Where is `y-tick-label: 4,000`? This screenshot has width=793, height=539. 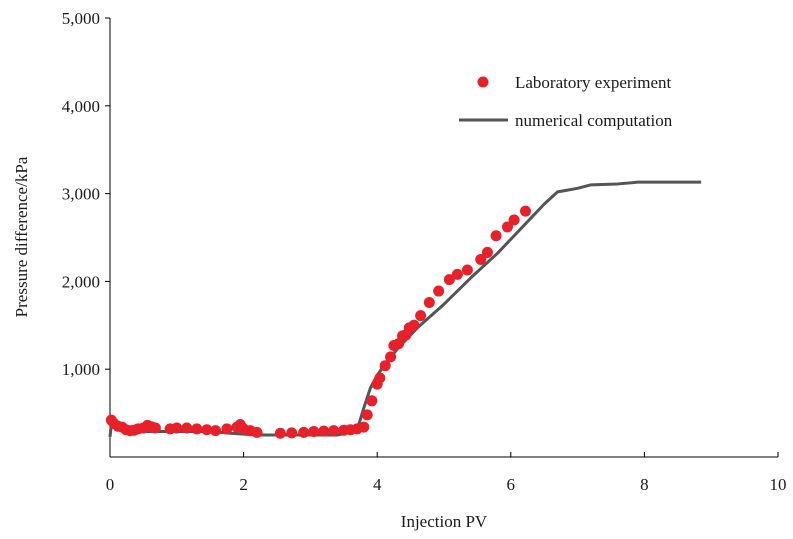 y-tick-label: 4,000 is located at coordinates (81, 106).